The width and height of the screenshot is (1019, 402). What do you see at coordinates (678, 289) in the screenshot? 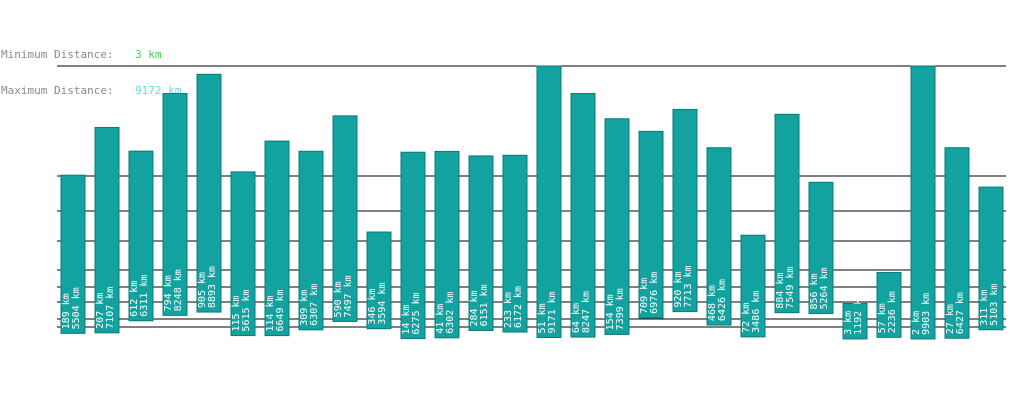
I see `bar-min-label: 920 km` at bounding box center [678, 289].